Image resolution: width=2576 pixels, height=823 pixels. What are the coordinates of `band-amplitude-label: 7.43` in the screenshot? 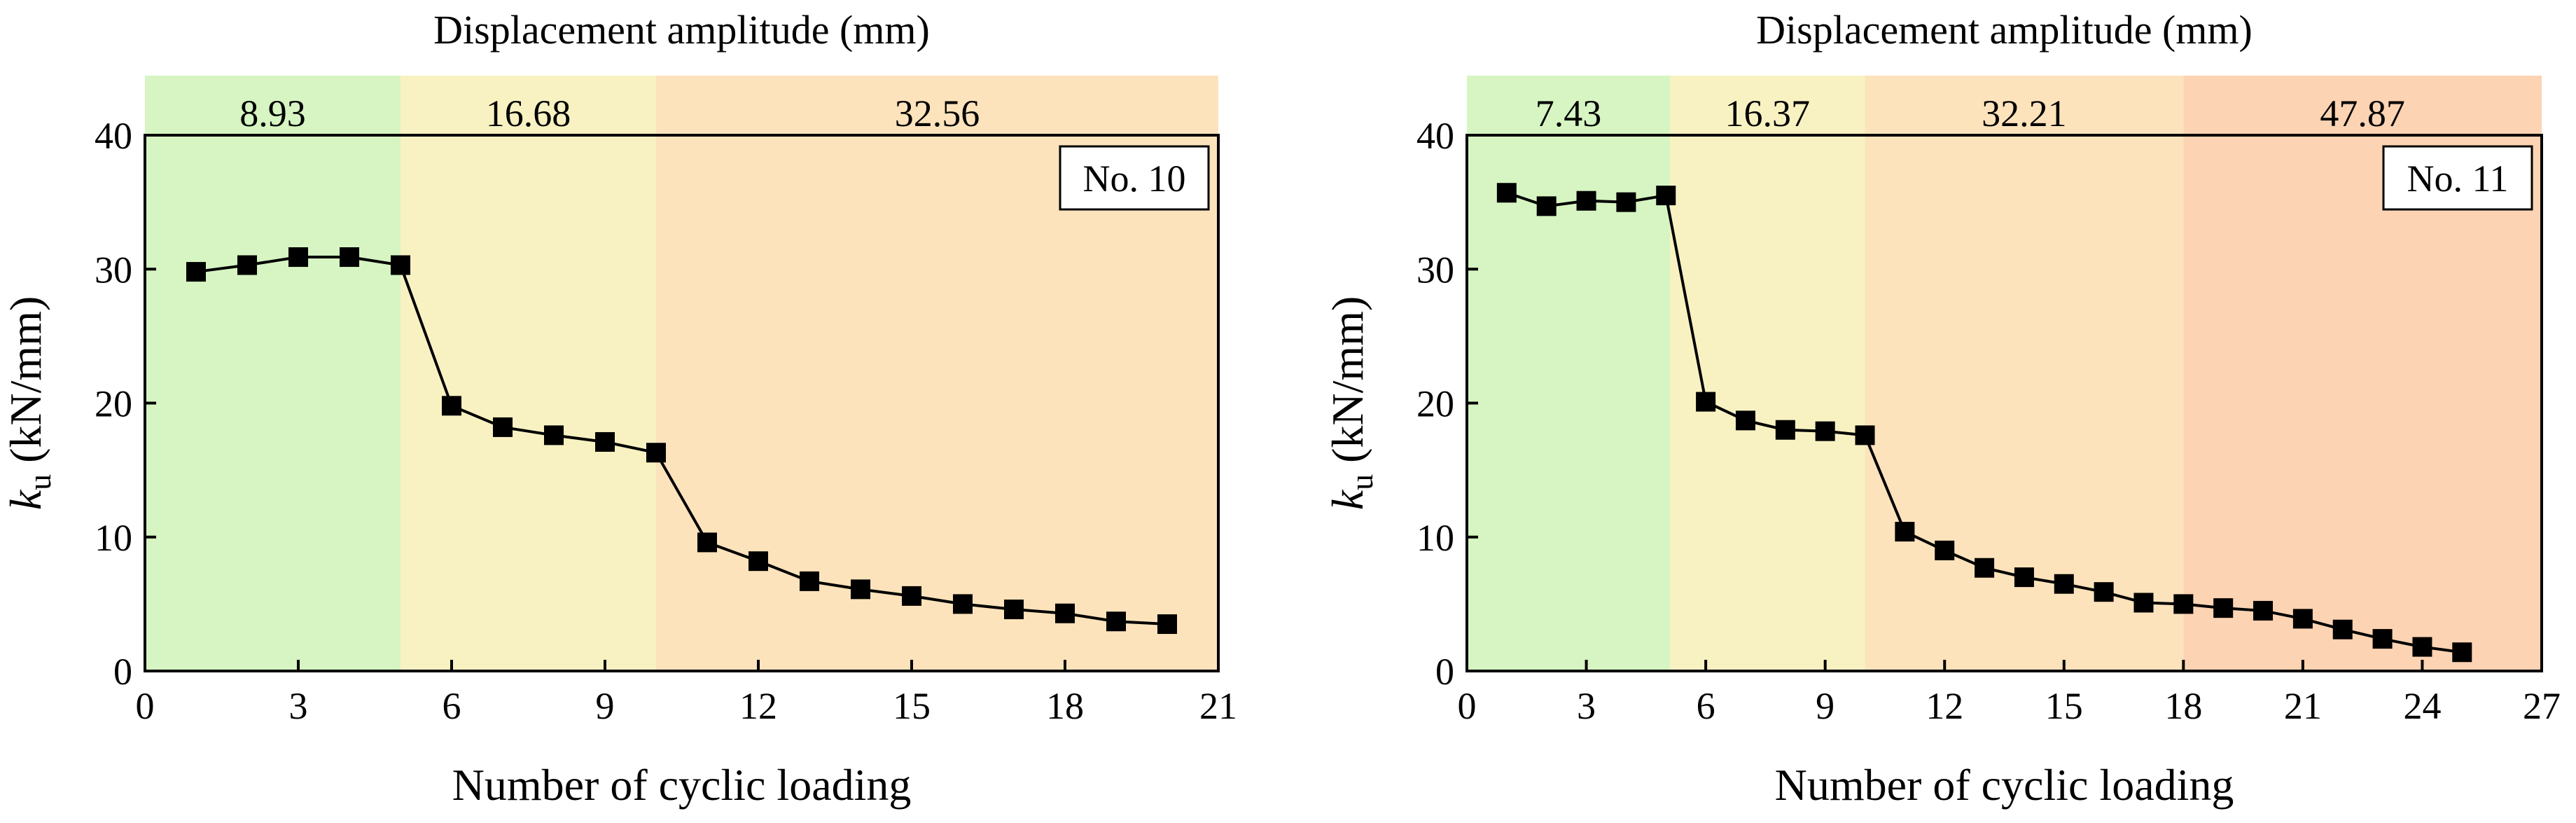 It's located at (1569, 113).